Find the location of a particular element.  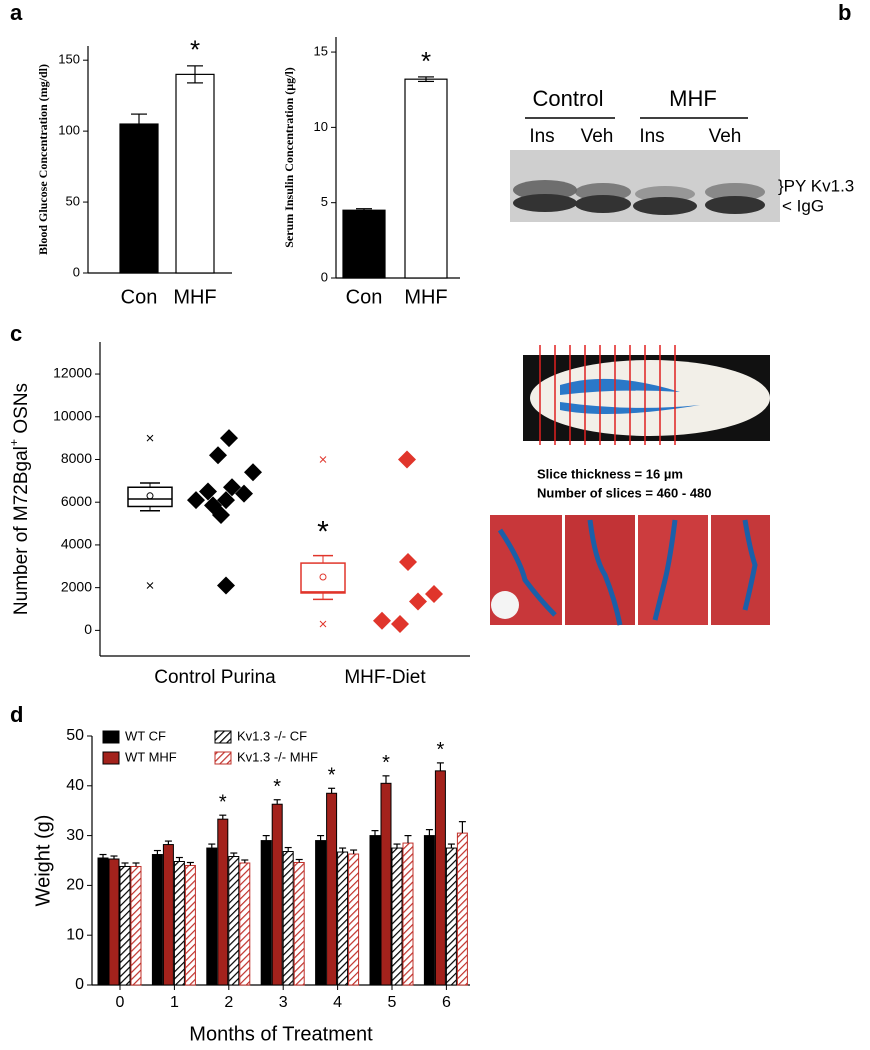

y-axis-label-part: + is located at coordinates (14, 442).